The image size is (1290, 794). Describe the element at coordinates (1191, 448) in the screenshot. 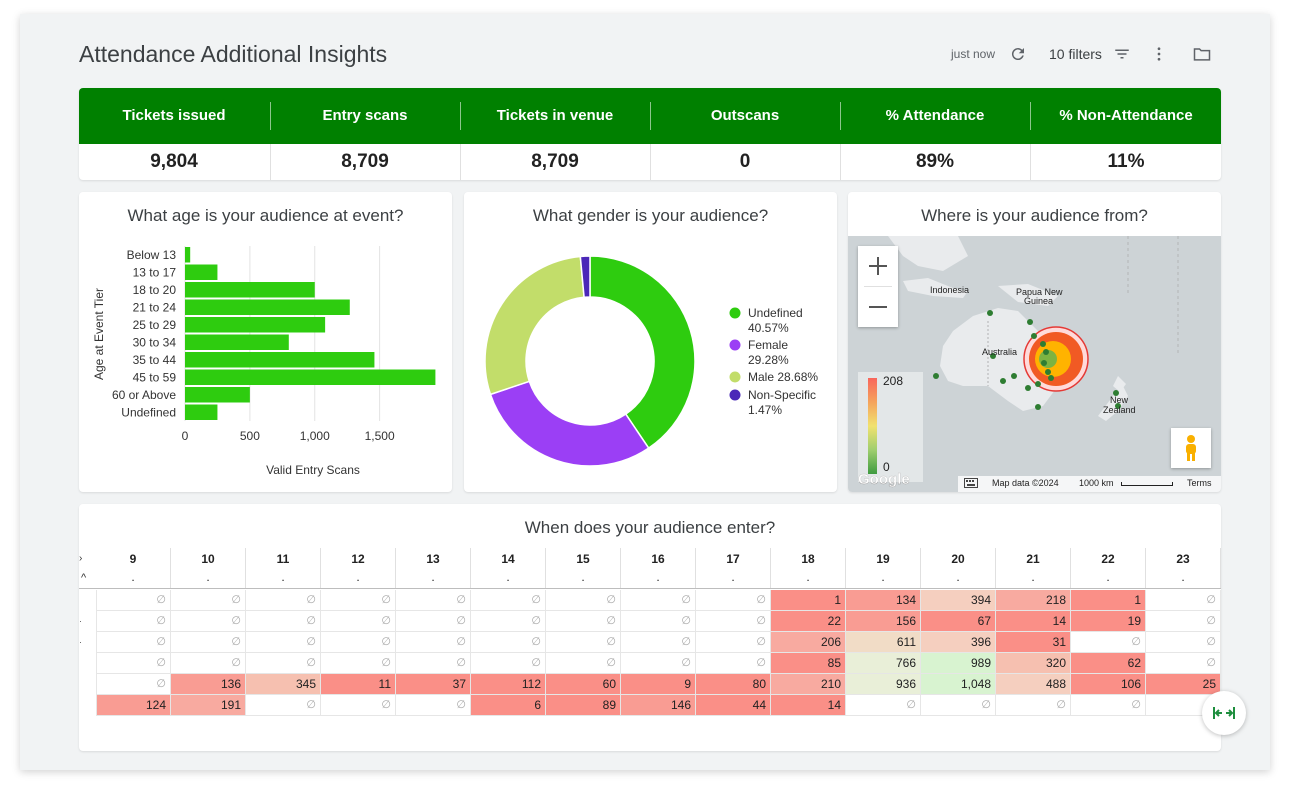

I see `street-view-pegman-button` at that location.